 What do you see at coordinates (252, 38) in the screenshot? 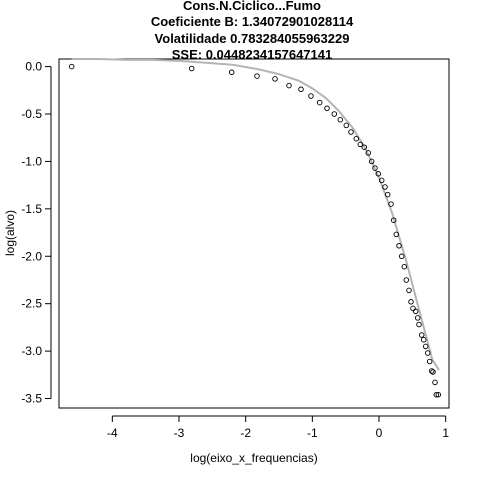
I see `title-line-3: Volatilidade 0.783284055963229` at bounding box center [252, 38].